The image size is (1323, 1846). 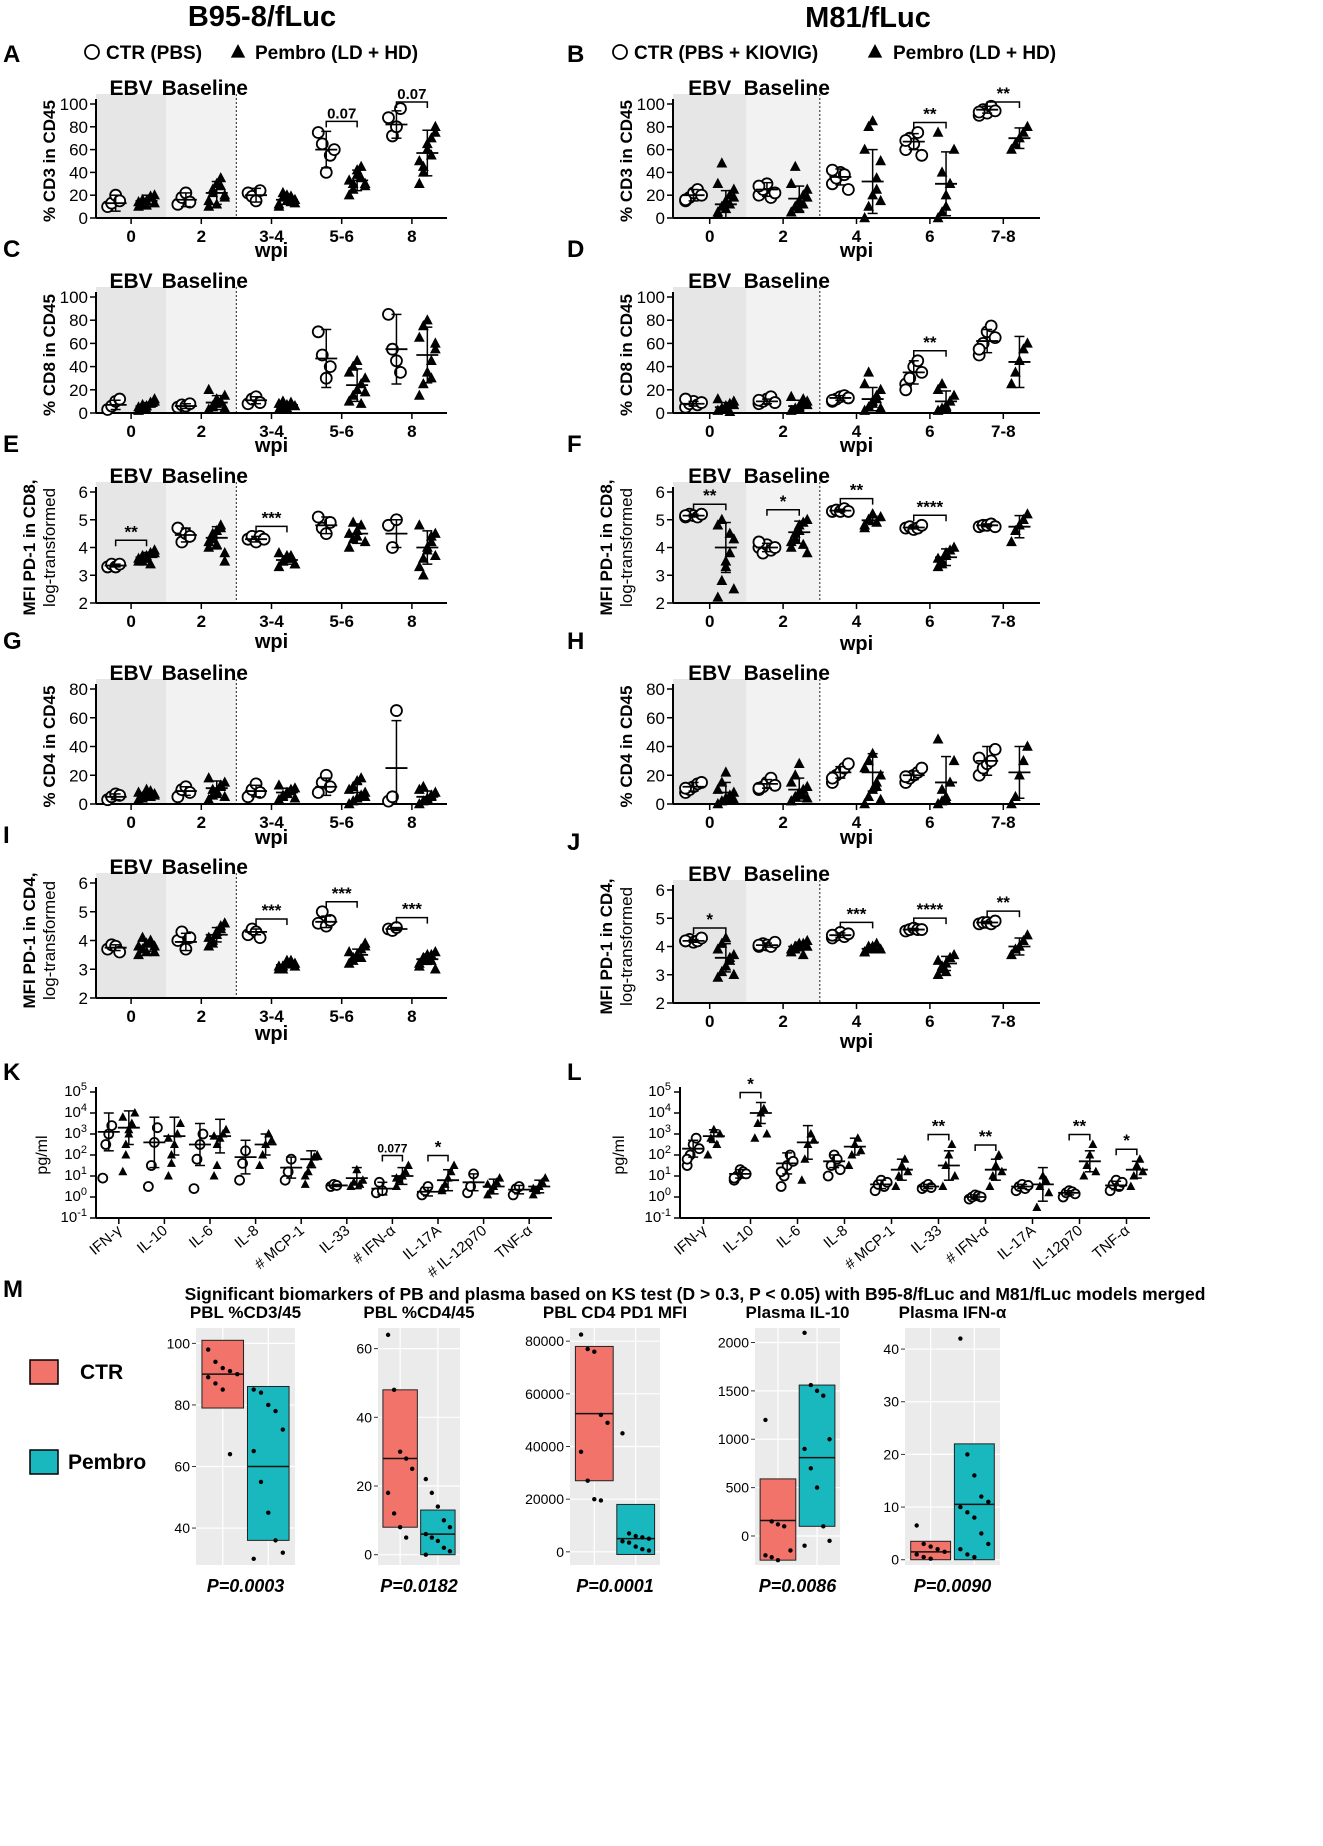 What do you see at coordinates (606, 547) in the screenshot?
I see `y-axis-label: MFI PD-1 in CD8,` at bounding box center [606, 547].